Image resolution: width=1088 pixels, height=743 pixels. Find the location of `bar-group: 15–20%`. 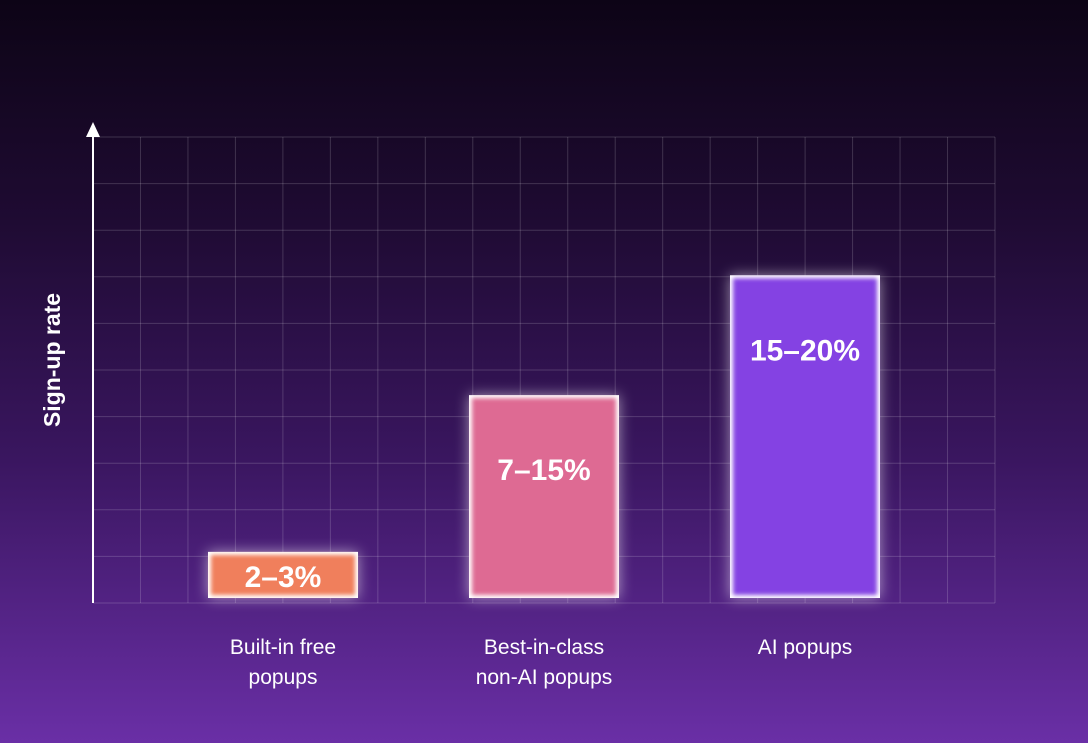

bar-group: 15–20% is located at coordinates (805, 436).